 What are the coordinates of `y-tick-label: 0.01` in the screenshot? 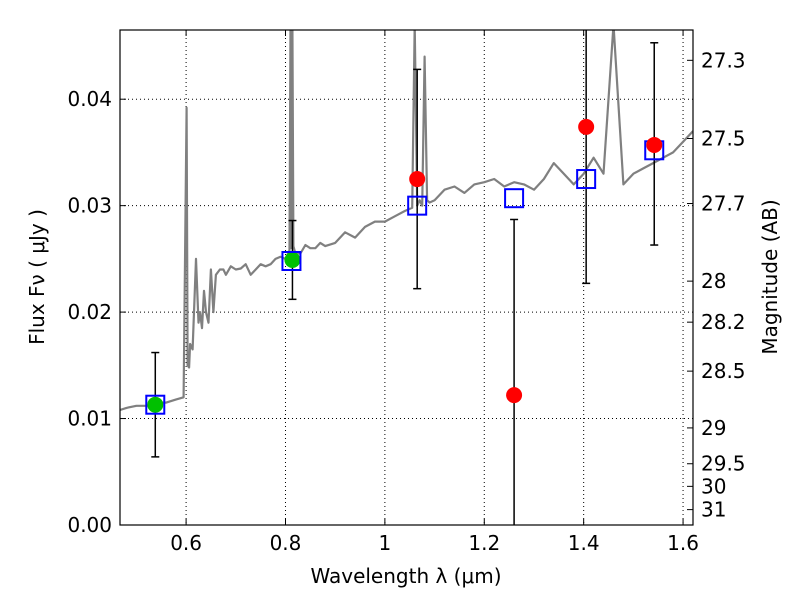 It's located at (89, 419).